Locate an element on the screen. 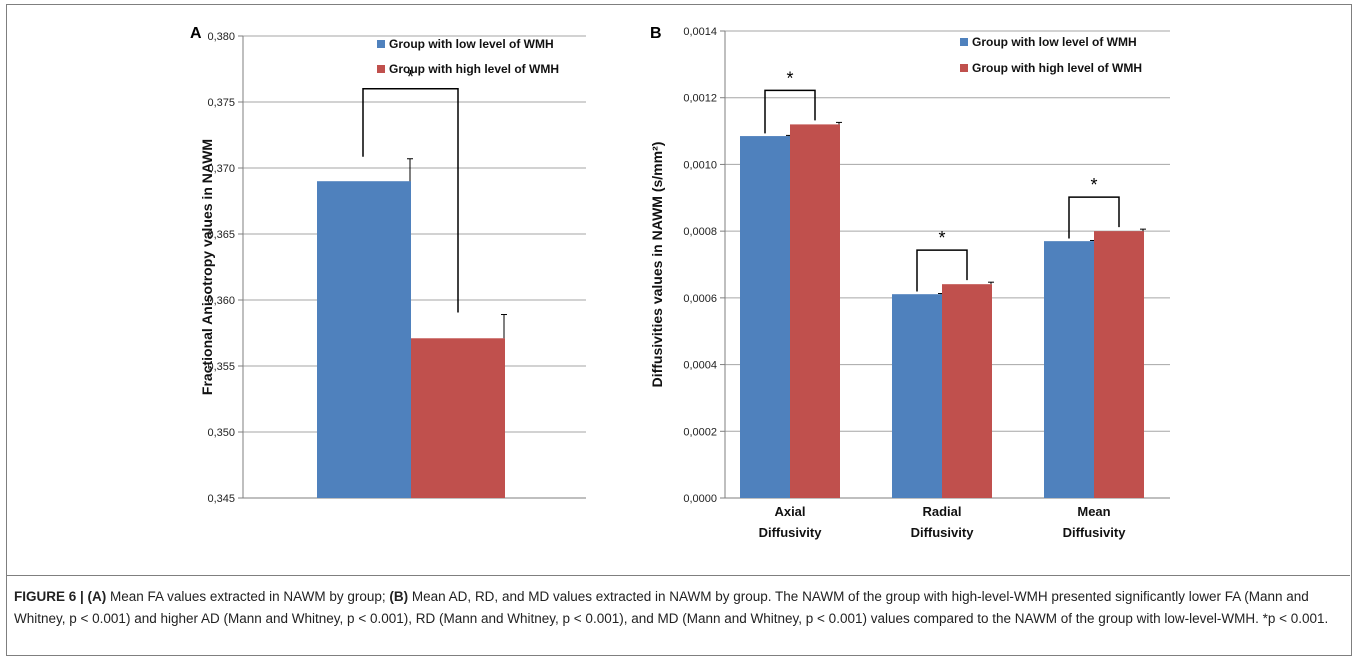 Image resolution: width=1358 pixels, height=660 pixels. category-label: Mean is located at coordinates (1093, 511).